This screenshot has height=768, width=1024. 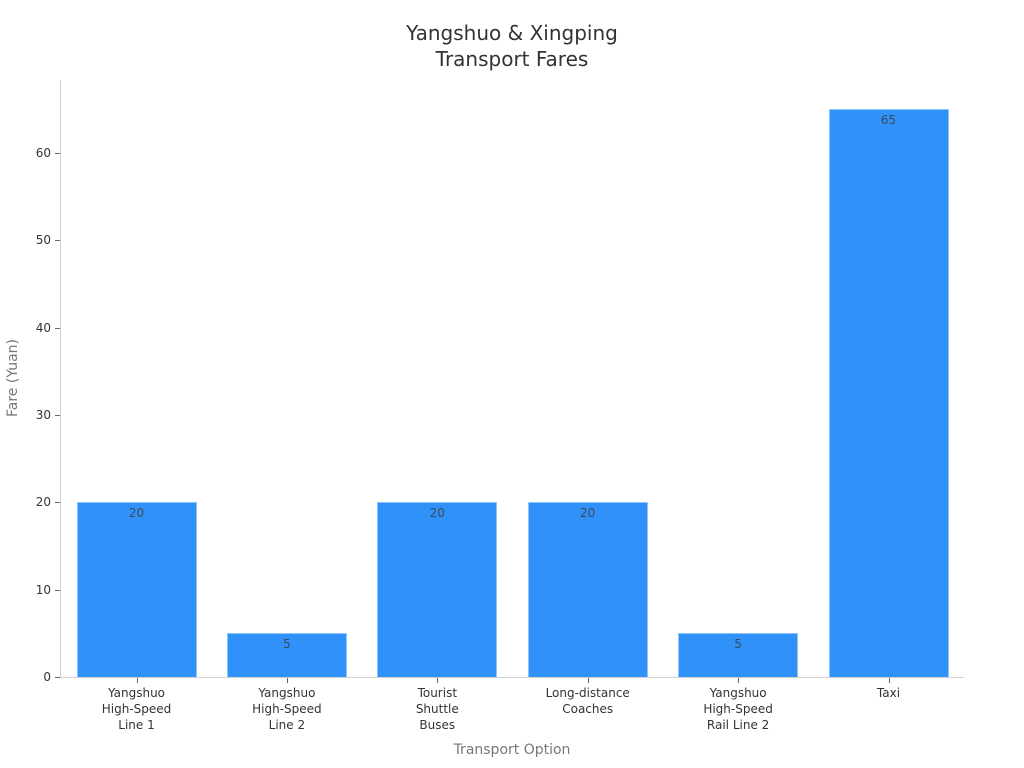 I want to click on y-tick-label: 40, so click(x=43, y=327).